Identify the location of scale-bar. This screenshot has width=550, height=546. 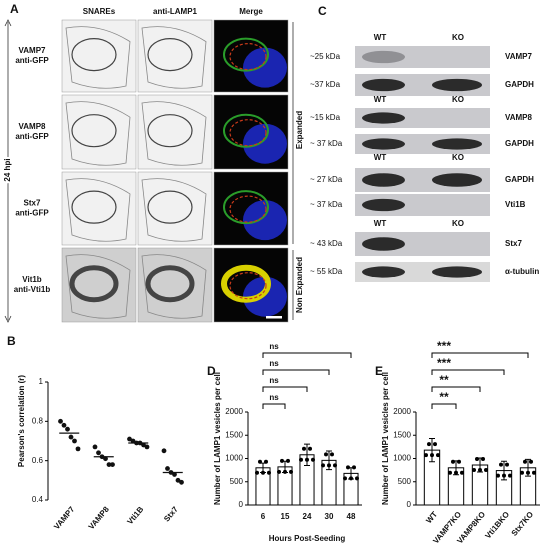
(274, 317).